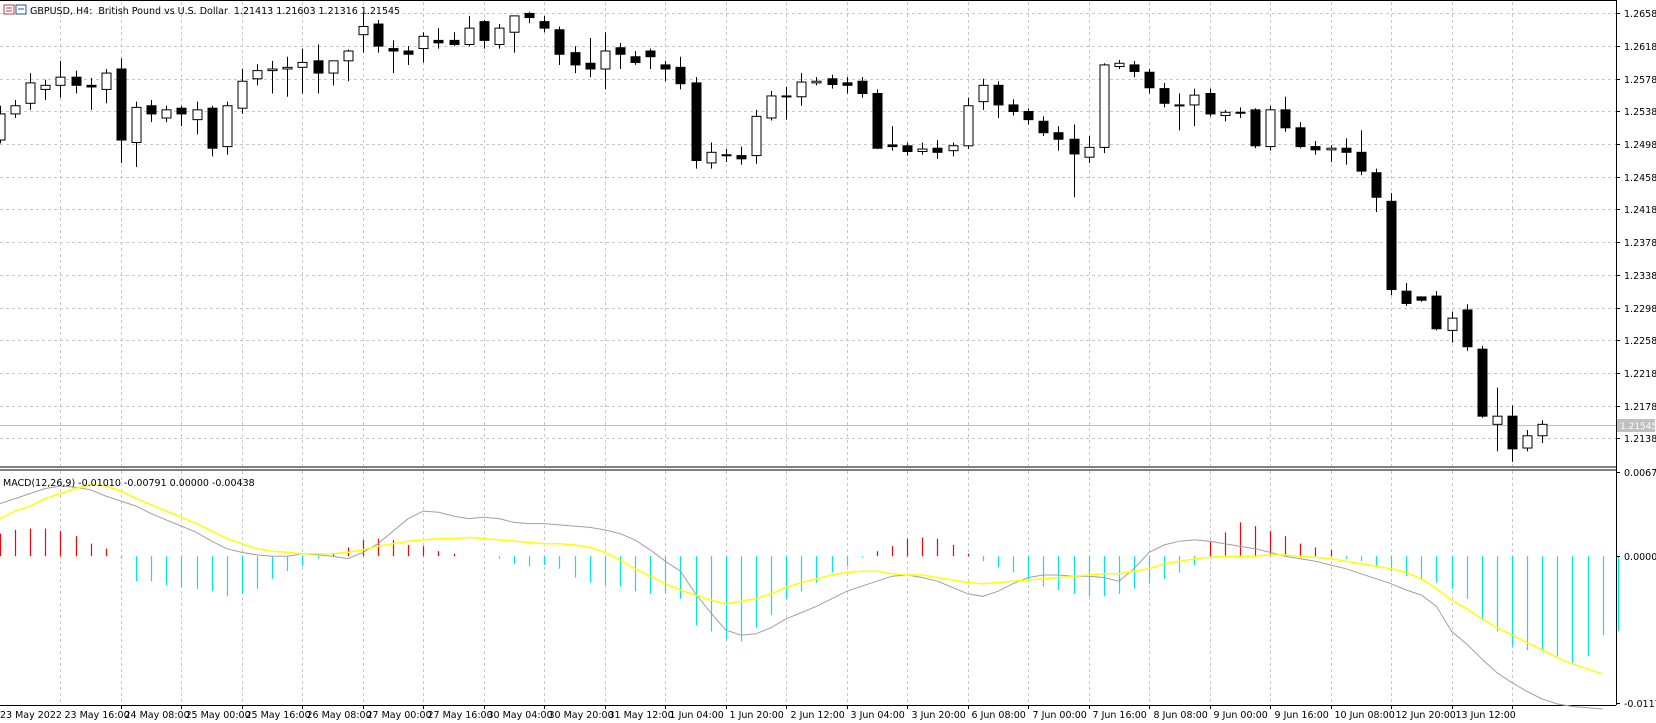 The width and height of the screenshot is (1656, 723). Describe the element at coordinates (157, 715) in the screenshot. I see `time-tick-label: 24 May 08:00` at that location.